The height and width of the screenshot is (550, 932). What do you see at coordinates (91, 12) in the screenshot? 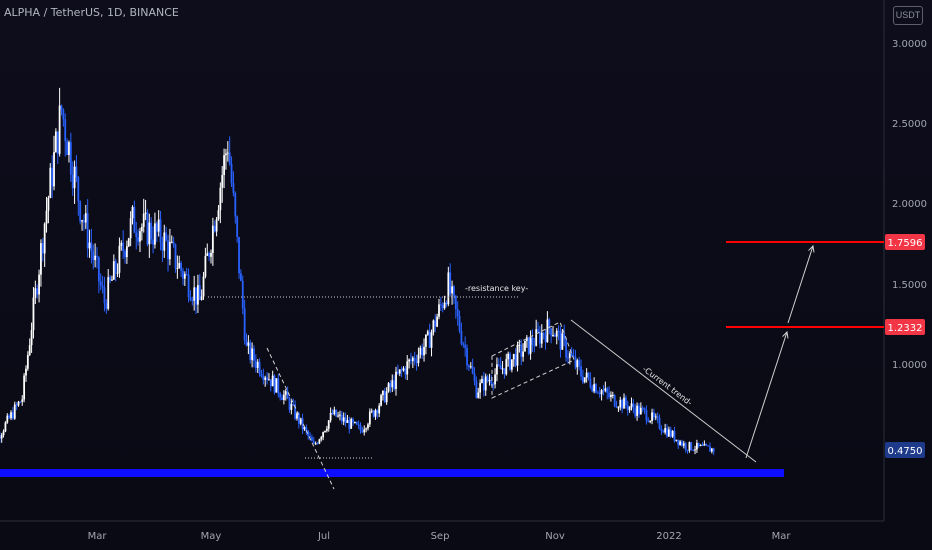
I see `symbol-title: ALPHA / TetherUS, 1D, BINANCE` at bounding box center [91, 12].